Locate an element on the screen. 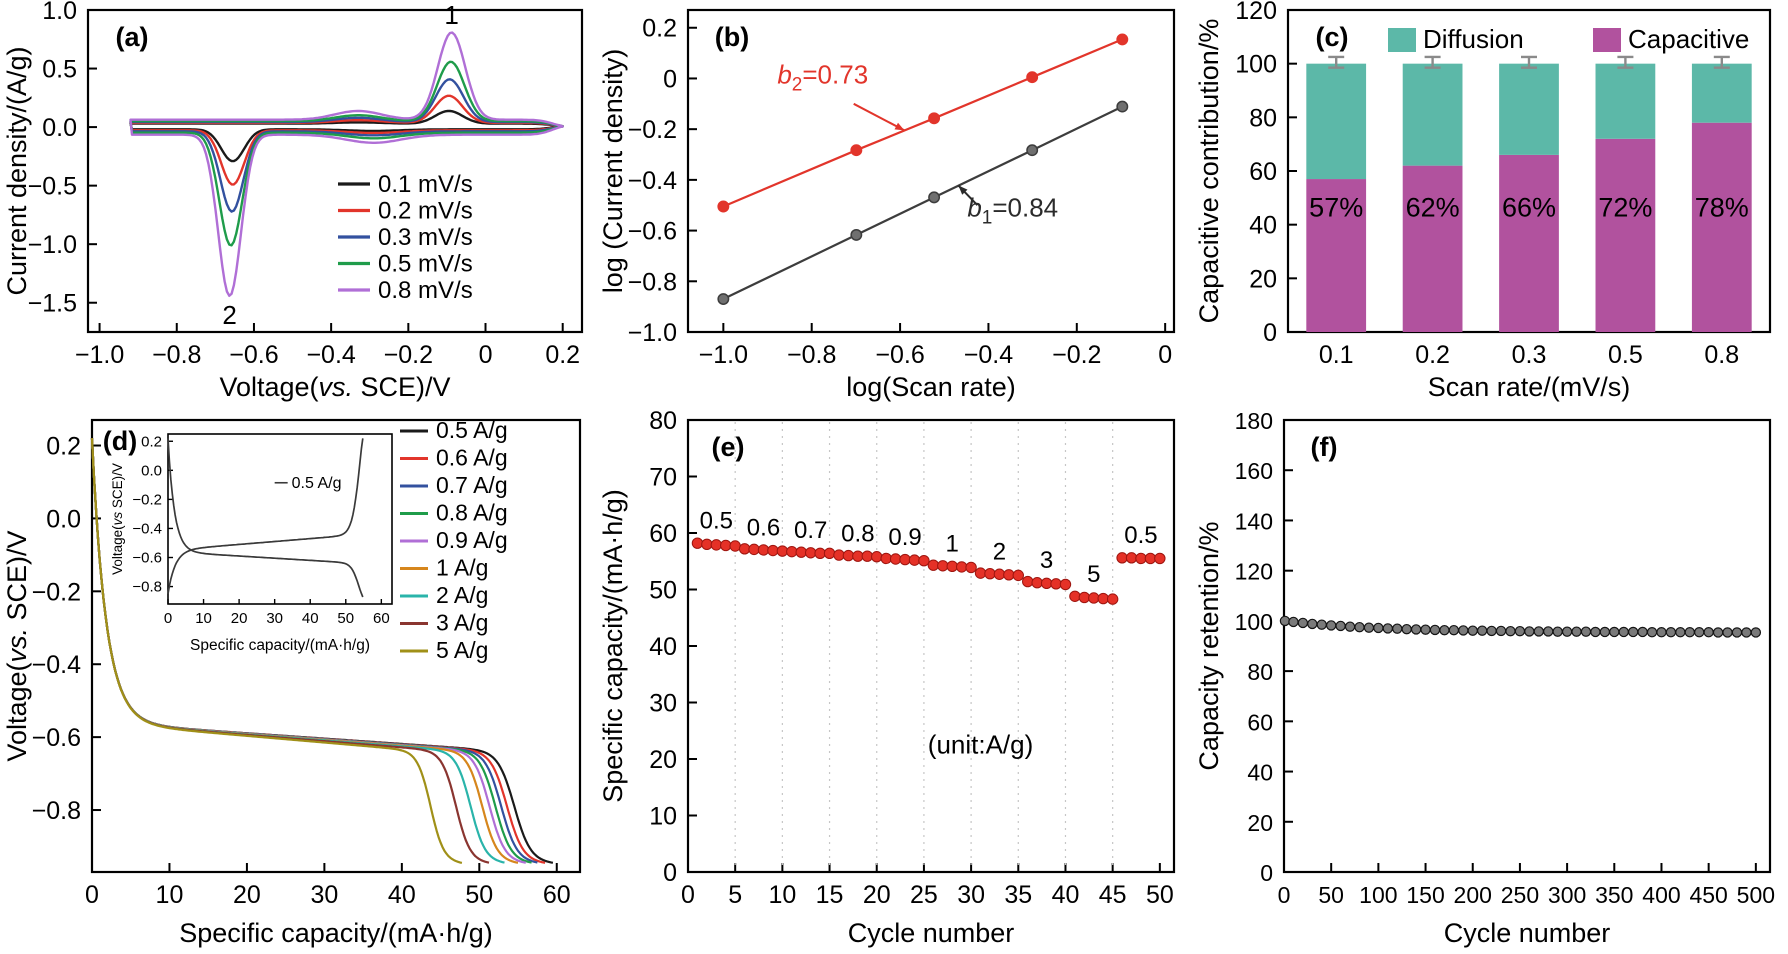 The image size is (1788, 954). x-axis-label: Voltage(vs. SCE)/V is located at coordinates (334, 387).